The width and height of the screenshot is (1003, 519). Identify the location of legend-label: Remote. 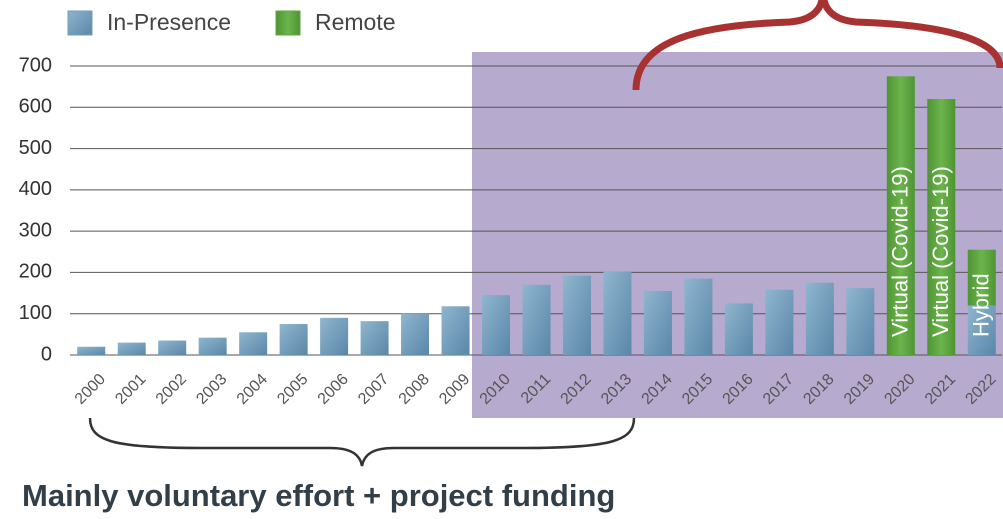
(355, 22).